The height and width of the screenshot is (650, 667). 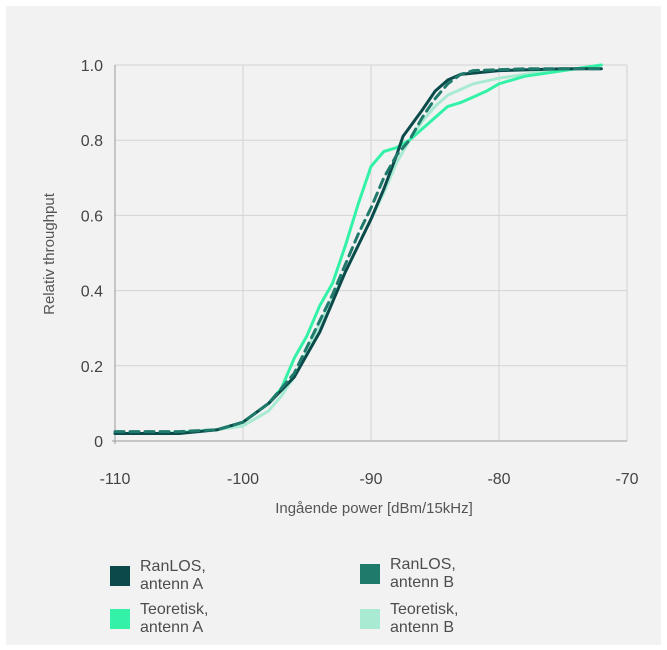 I want to click on legend-label-teoretisk-a: Teoretisk, antenn A, so click(x=174, y=618).